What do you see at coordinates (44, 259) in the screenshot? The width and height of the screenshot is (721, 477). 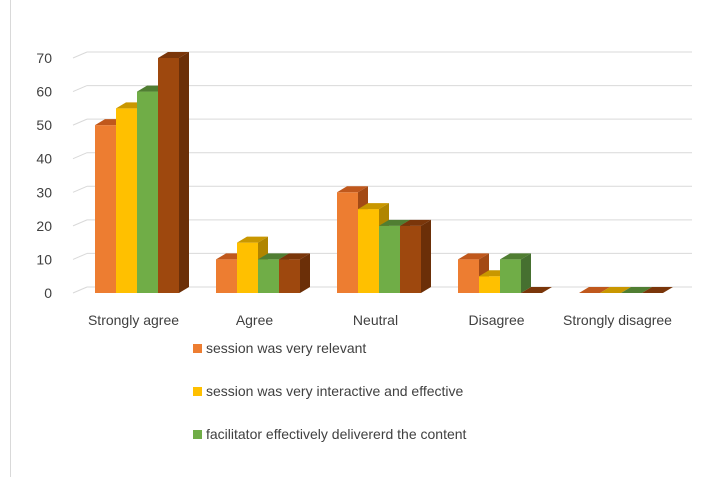 I see `y-tick-label: 10` at bounding box center [44, 259].